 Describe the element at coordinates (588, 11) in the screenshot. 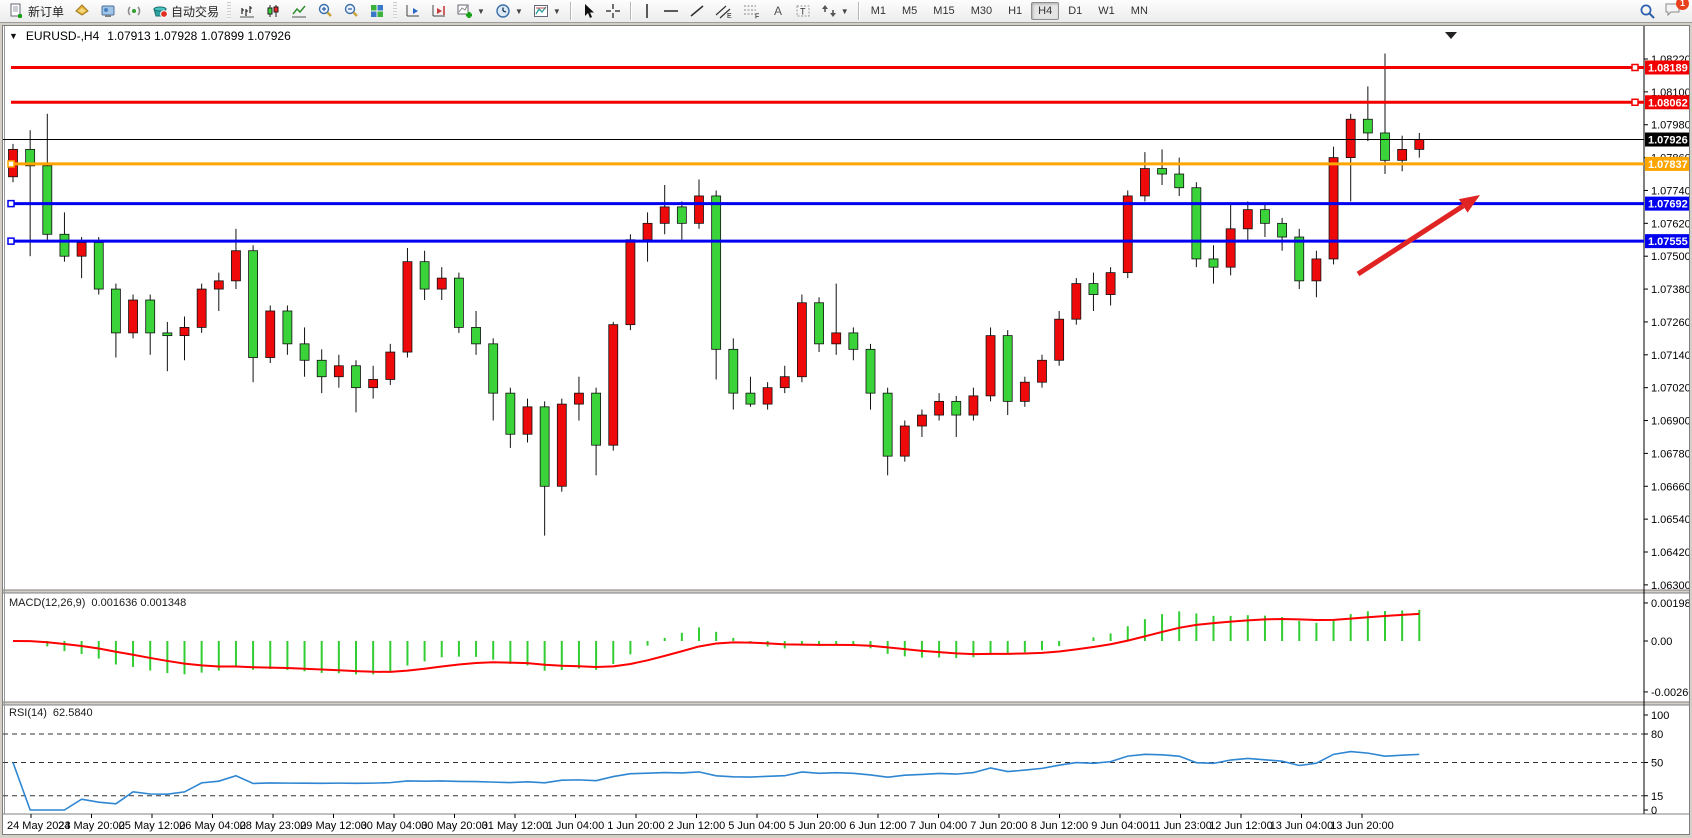

I see `cursor-button` at that location.